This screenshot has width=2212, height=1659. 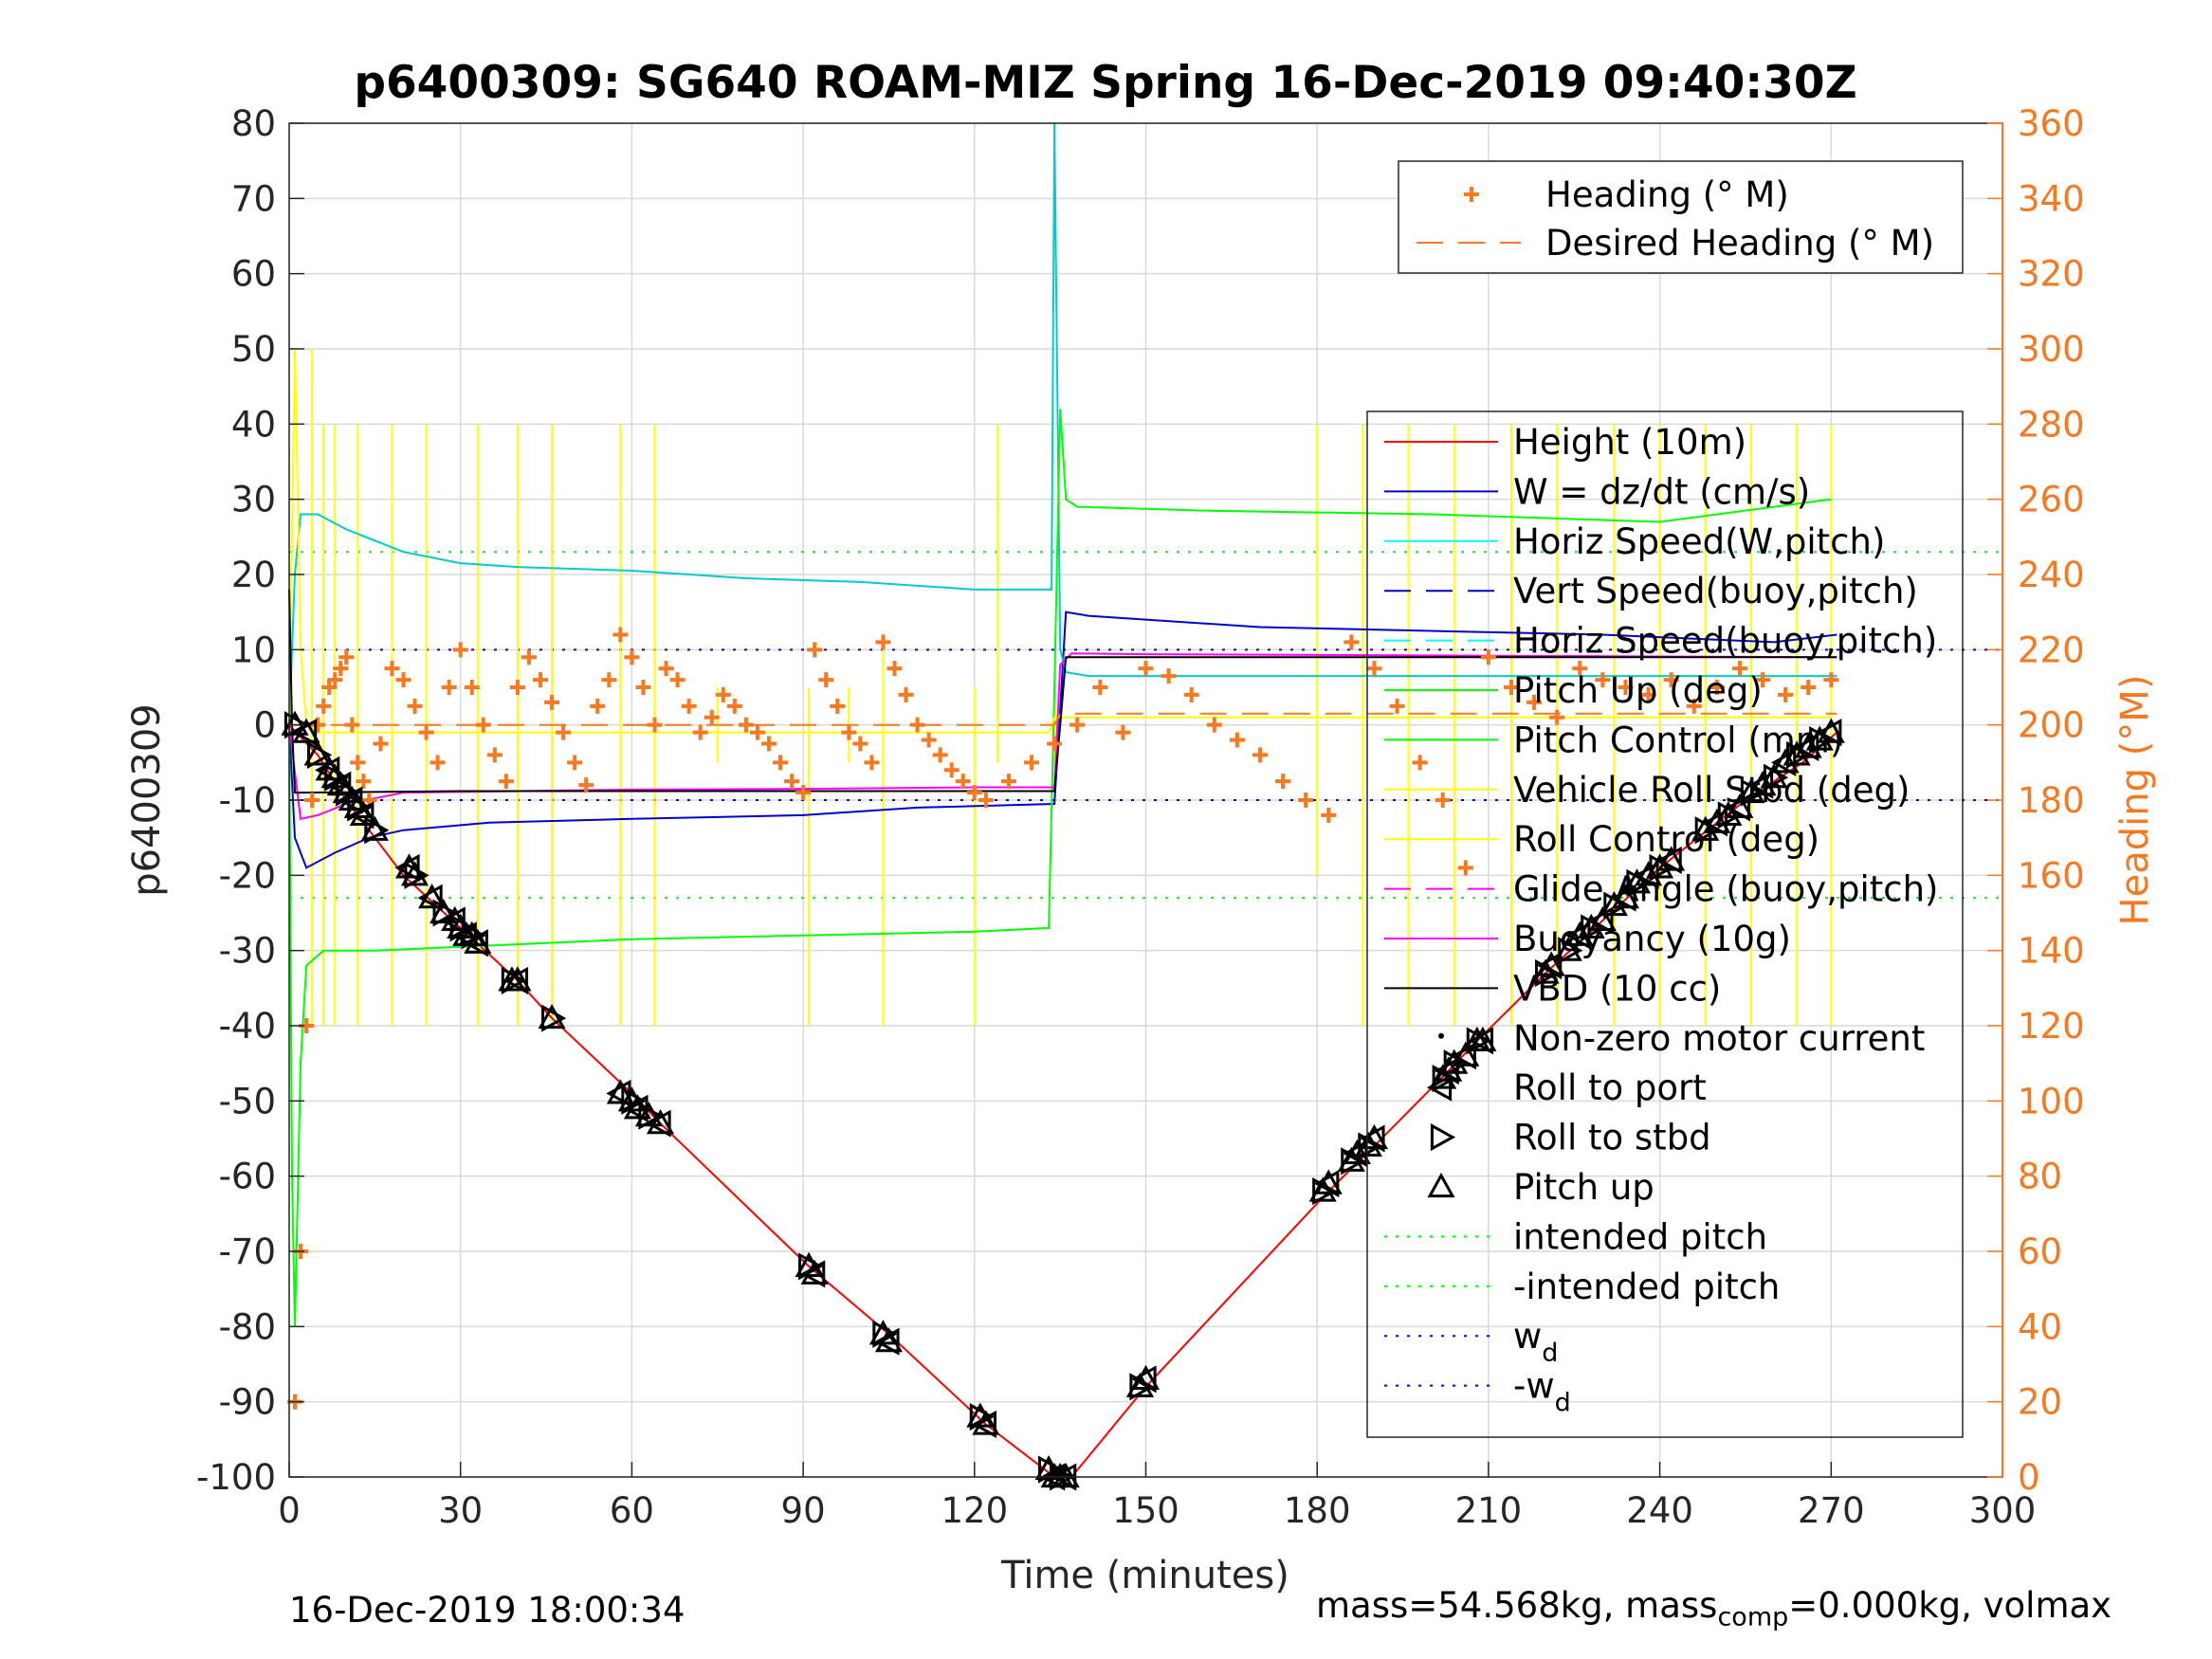 I want to click on legend-label: Vehicle Roll Stbd (deg), so click(x=1711, y=790).